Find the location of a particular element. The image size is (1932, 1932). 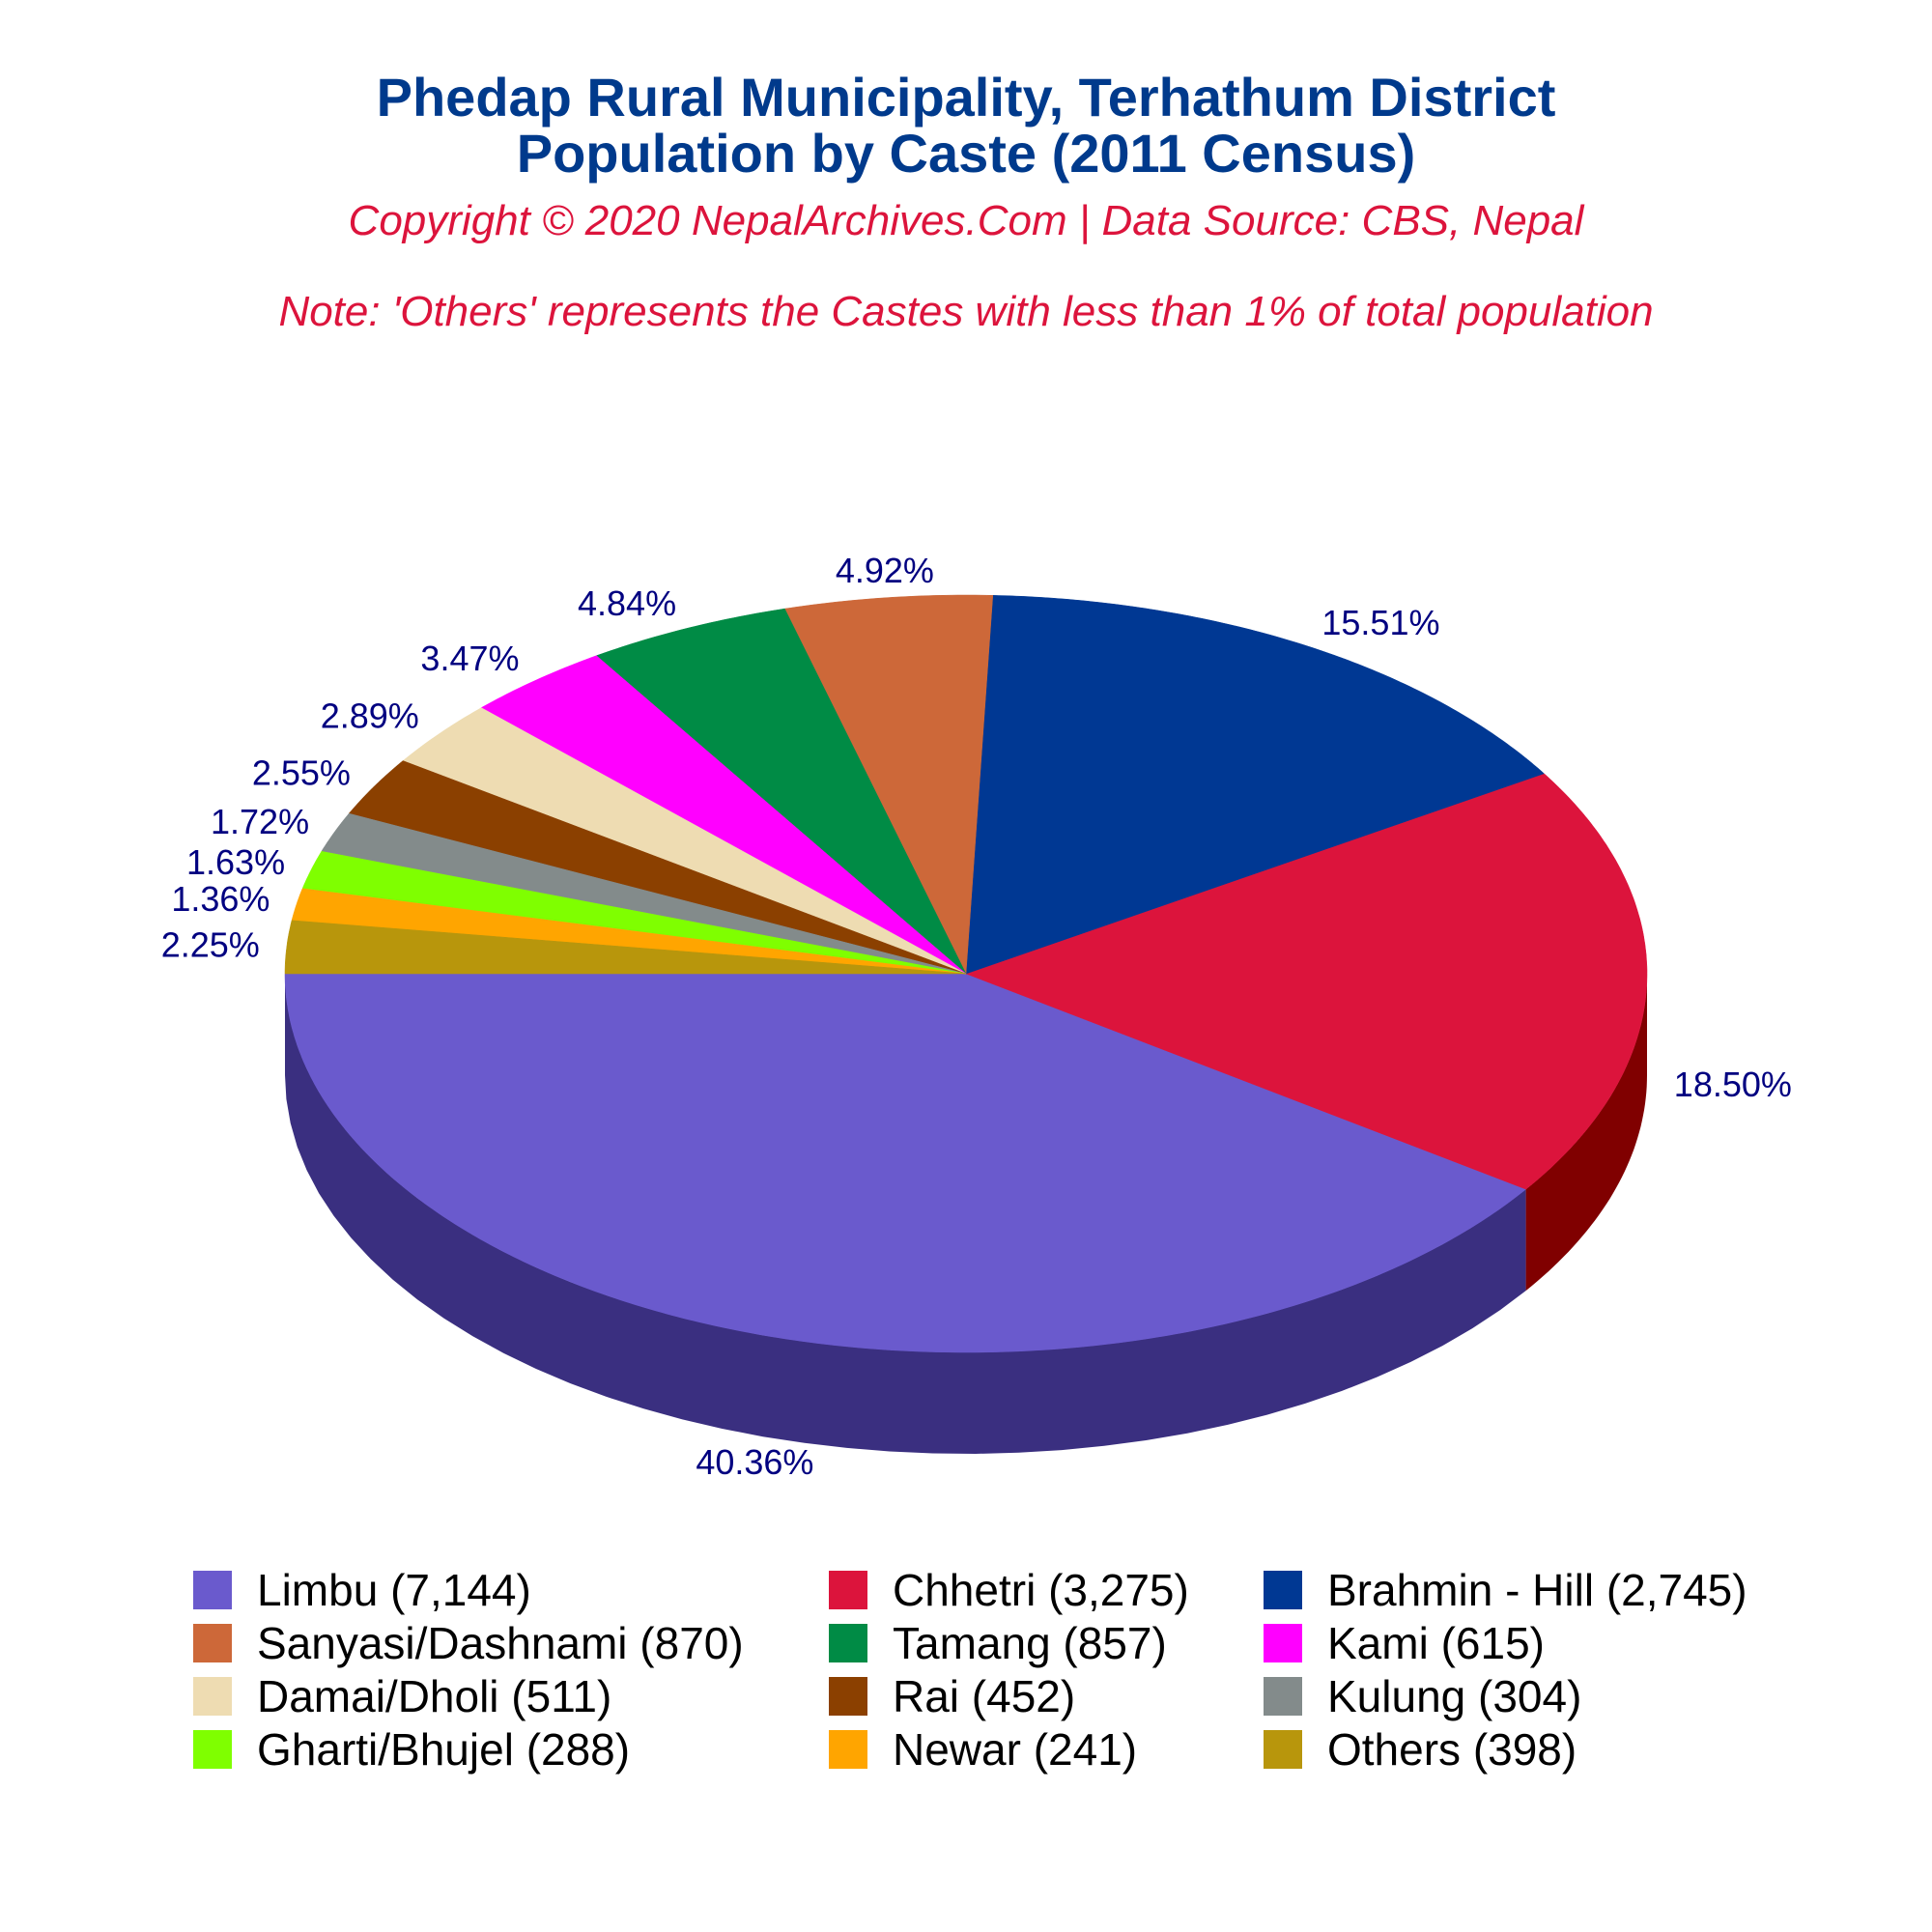

legend-label: Damai/Dholi (511) is located at coordinates (434, 1696).